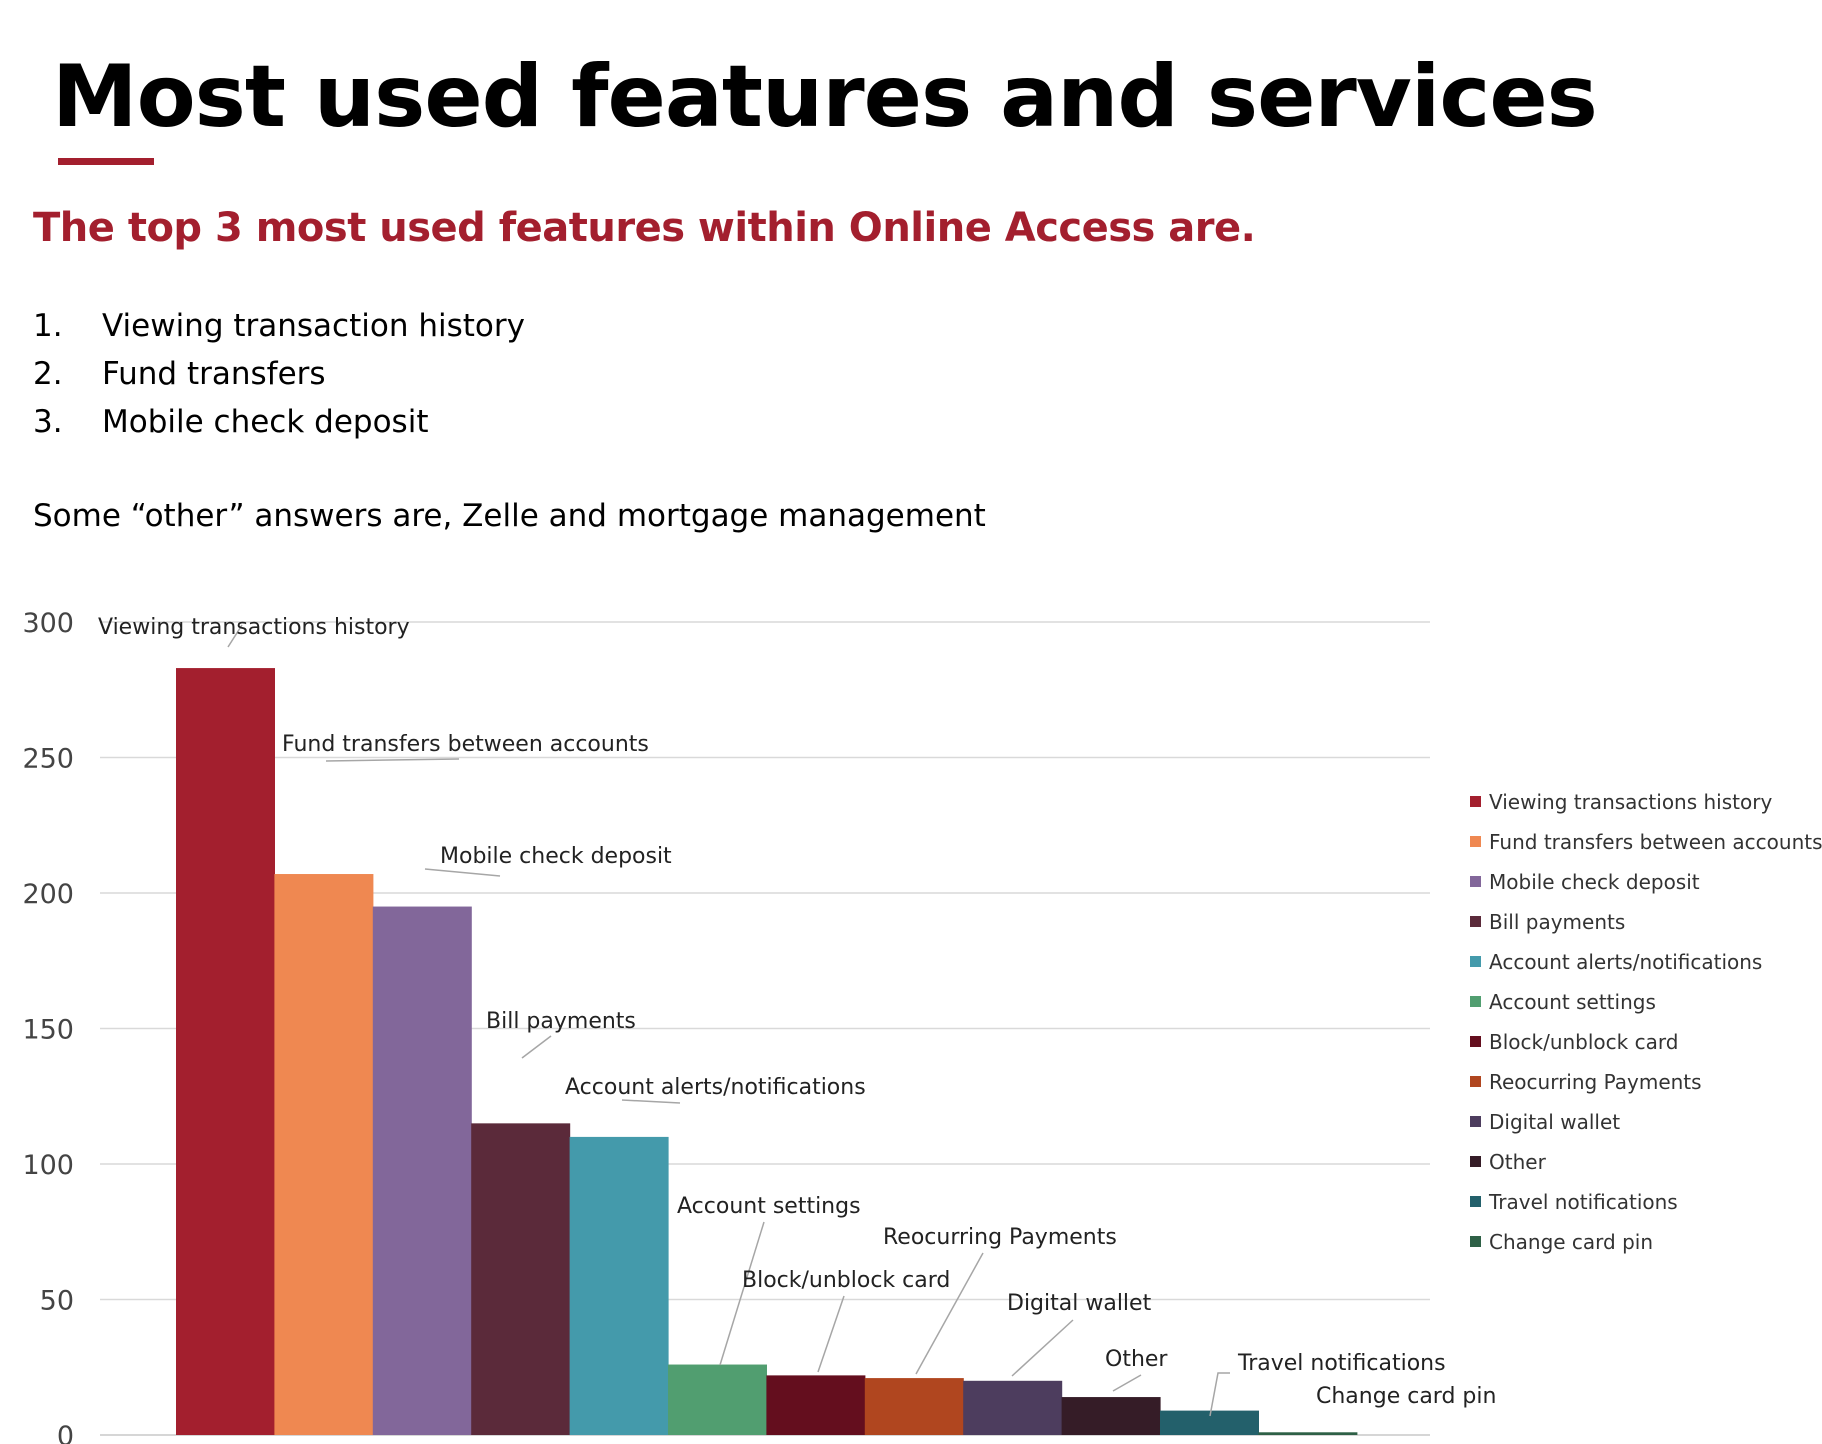 This screenshot has width=1822, height=1444. I want to click on list-item: 2. Fund transfers, so click(279, 374).